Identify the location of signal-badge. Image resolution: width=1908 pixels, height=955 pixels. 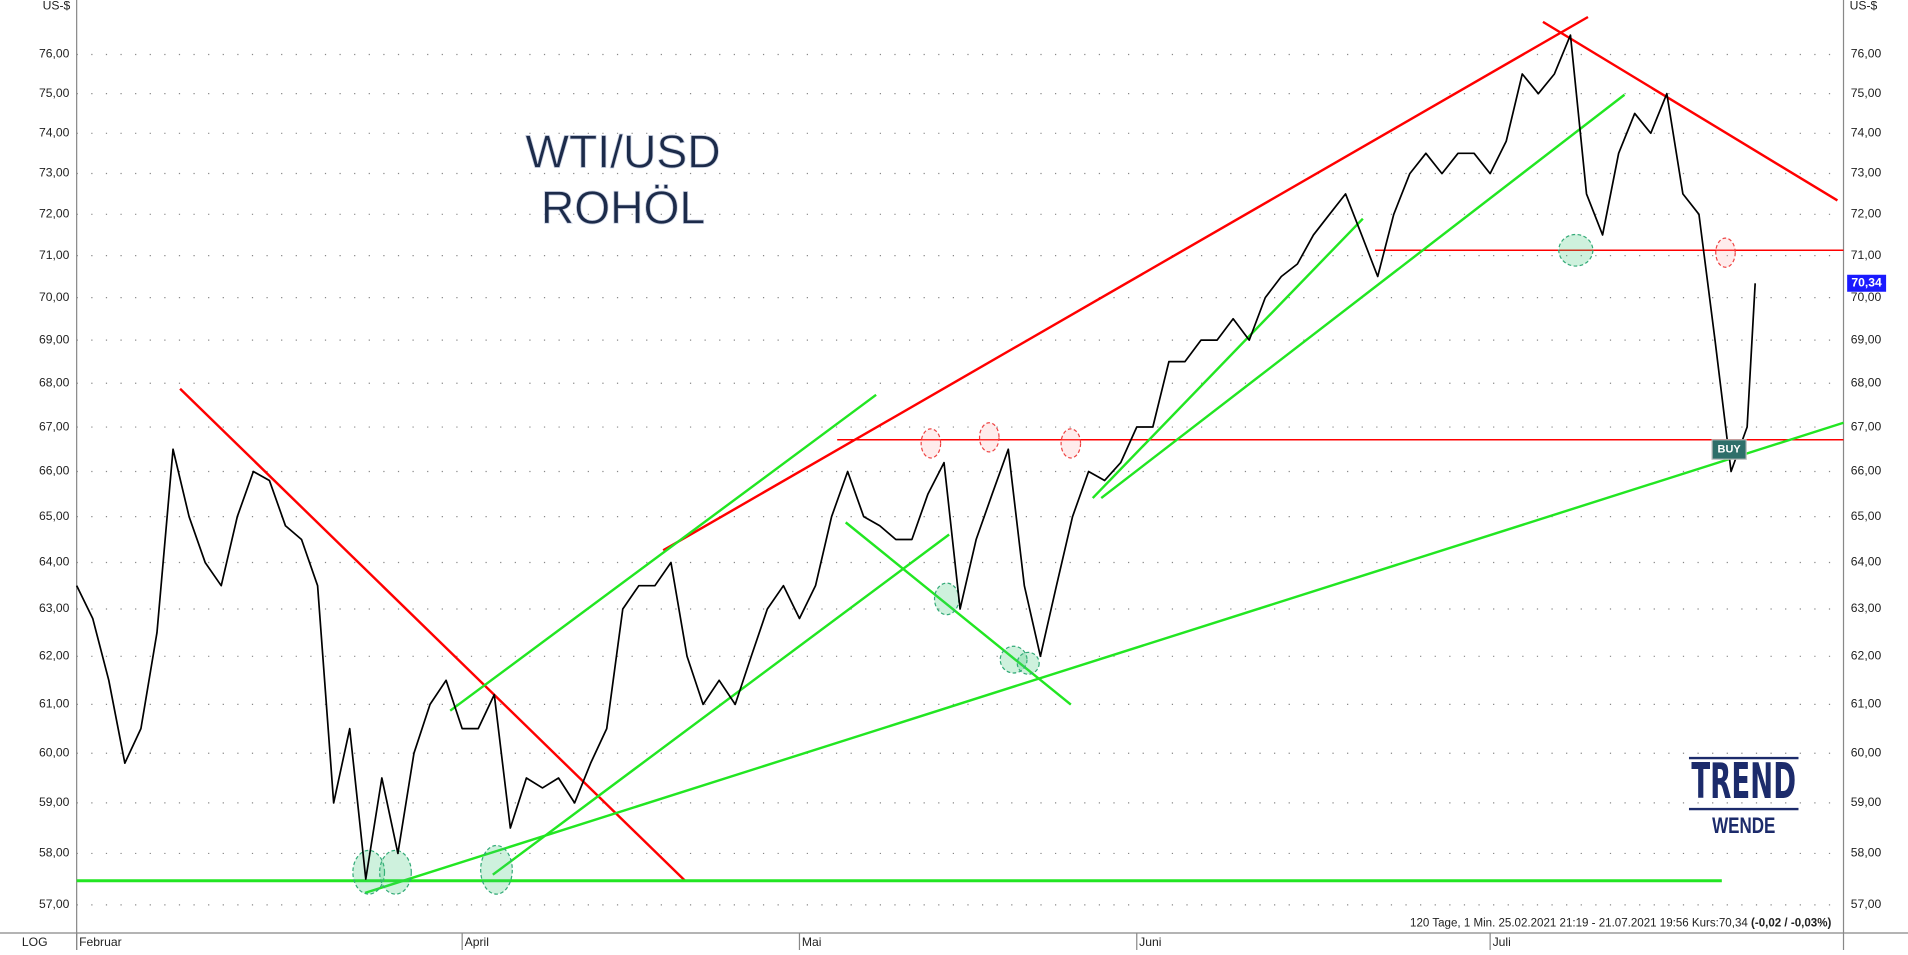
(1729, 449).